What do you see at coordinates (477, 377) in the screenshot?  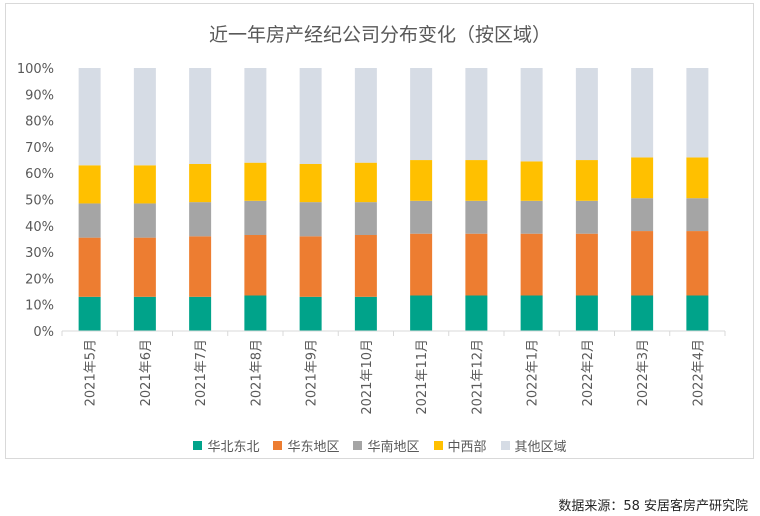 I see `x-tick-label: 2021年12月` at bounding box center [477, 377].